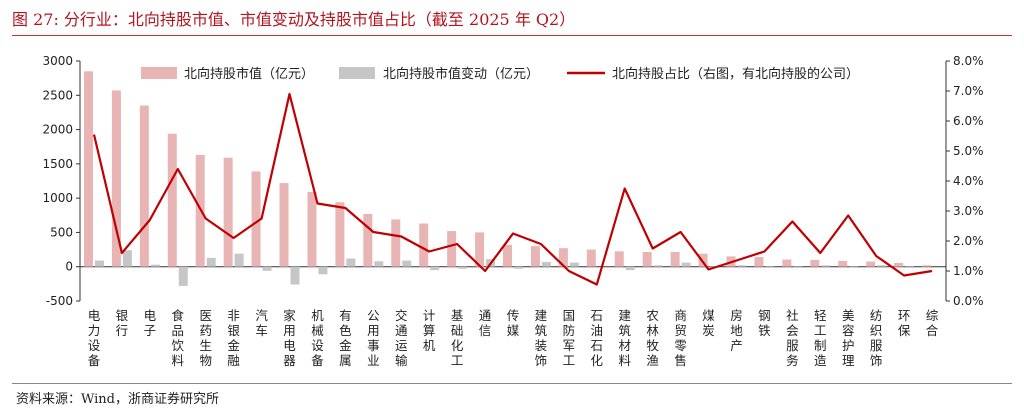 This screenshot has width=1024, height=416. What do you see at coordinates (848, 338) in the screenshot?
I see `category-label: 美容护理` at bounding box center [848, 338].